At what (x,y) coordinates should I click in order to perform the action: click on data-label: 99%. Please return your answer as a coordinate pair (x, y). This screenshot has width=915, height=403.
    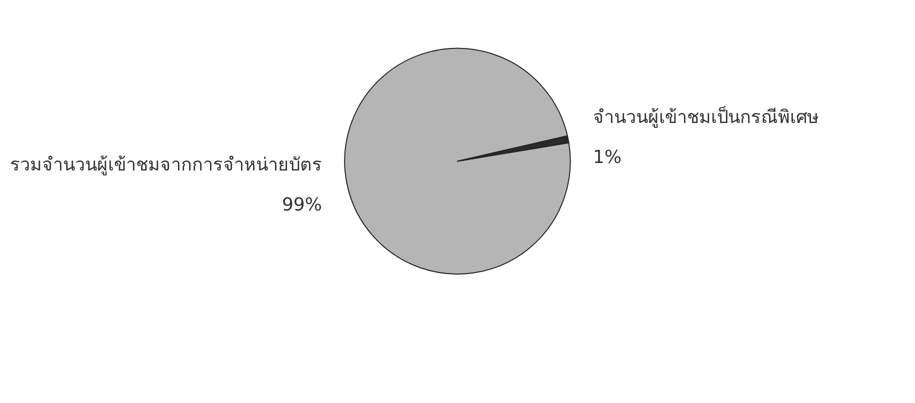
    Looking at the image, I should click on (302, 205).